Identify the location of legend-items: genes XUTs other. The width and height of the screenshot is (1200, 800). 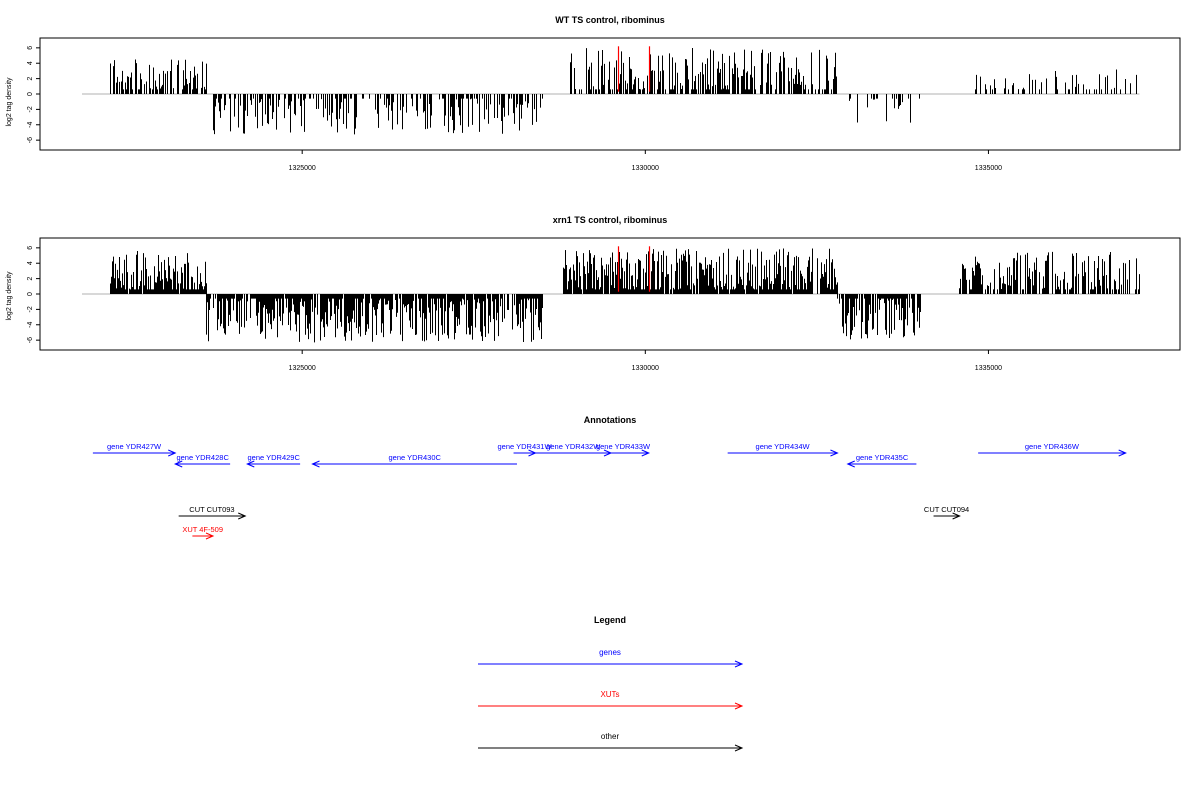
(611, 700).